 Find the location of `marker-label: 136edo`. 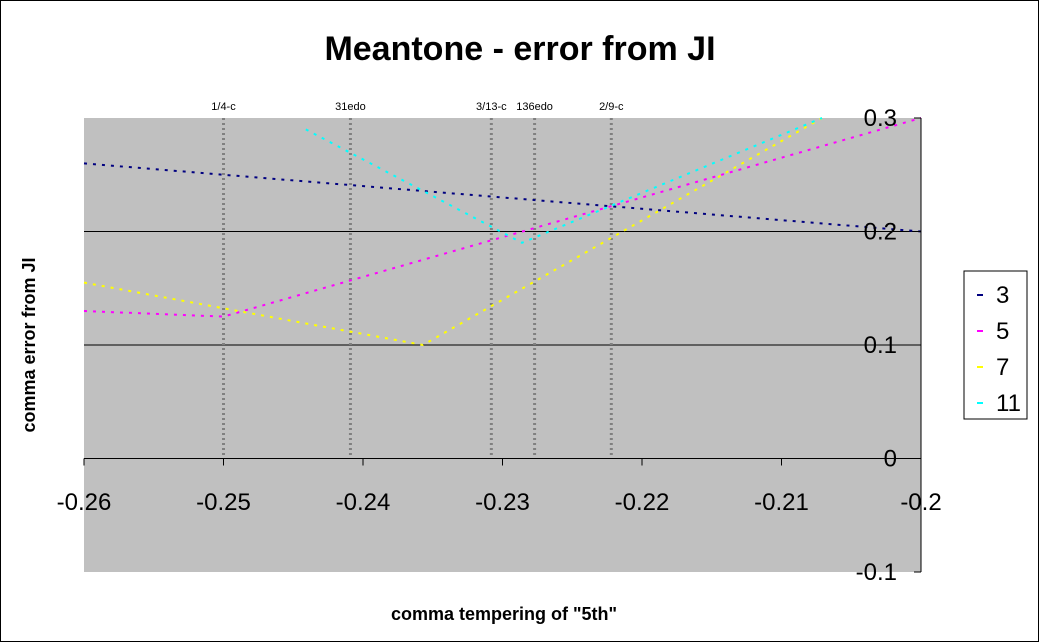

marker-label: 136edo is located at coordinates (534, 107).